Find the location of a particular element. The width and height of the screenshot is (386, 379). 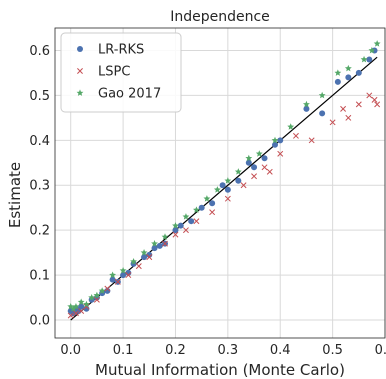

legend-label: LR-RKS is located at coordinates (121, 50).